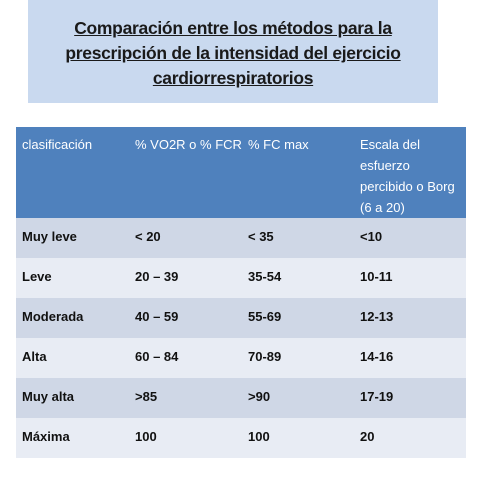 The width and height of the screenshot is (480, 480). I want to click on cell-vo2r-fcr: 60 – 84, so click(185, 358).